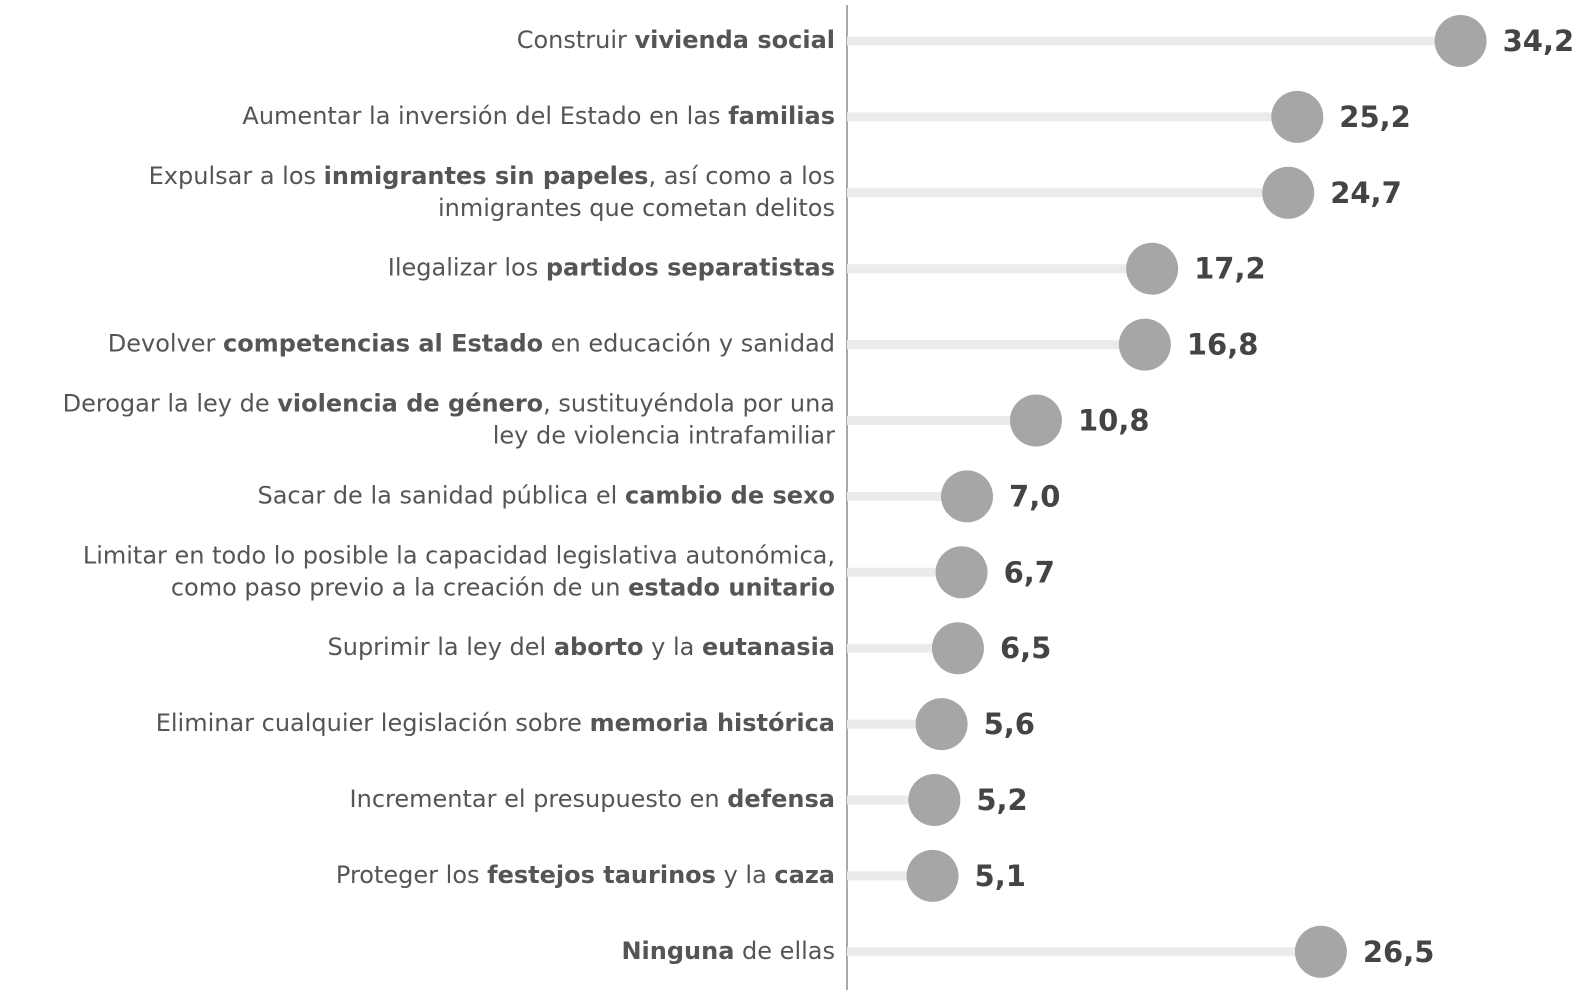 This screenshot has height=990, width=1584. Describe the element at coordinates (576, 40) in the screenshot. I see `label-part: Construir` at that location.